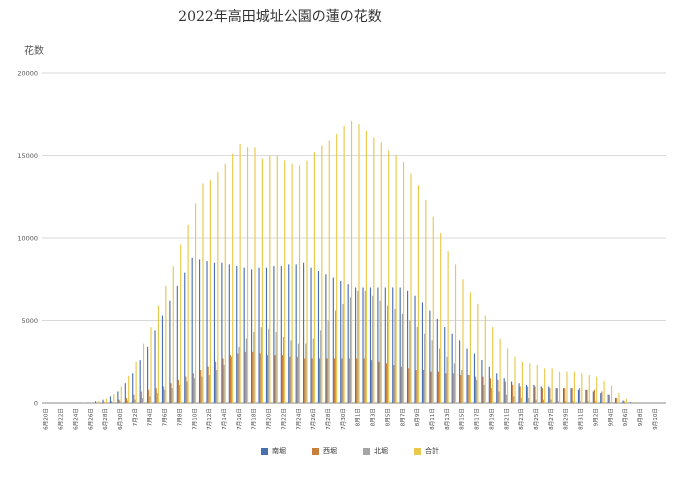 The height and width of the screenshot is (485, 700). Describe the element at coordinates (239, 419) in the screenshot. I see `x-tick-label: 7月16日` at that location.